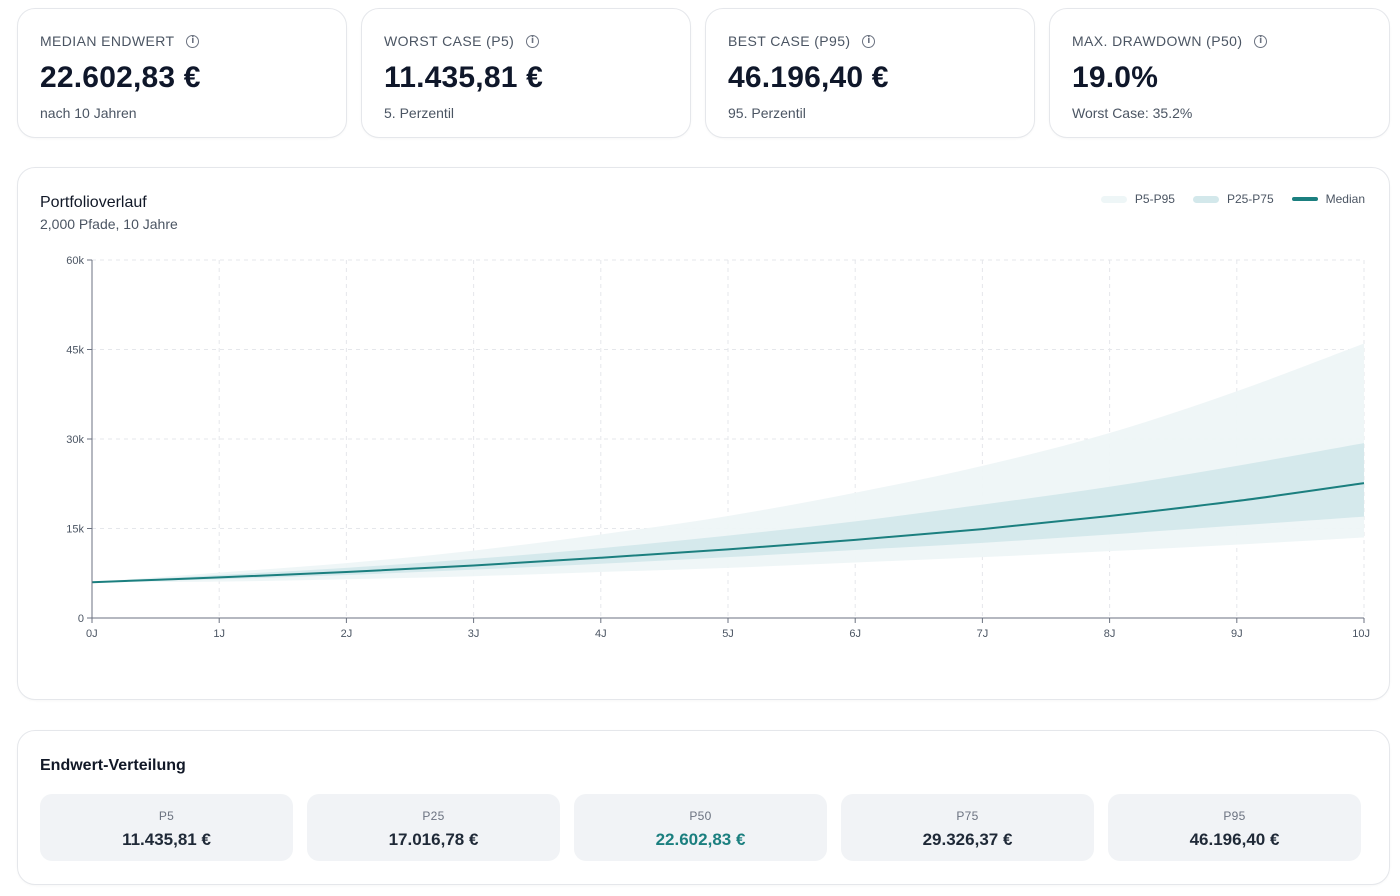 This screenshot has height=896, width=1400. What do you see at coordinates (728, 533) in the screenshot?
I see `median-line` at bounding box center [728, 533].